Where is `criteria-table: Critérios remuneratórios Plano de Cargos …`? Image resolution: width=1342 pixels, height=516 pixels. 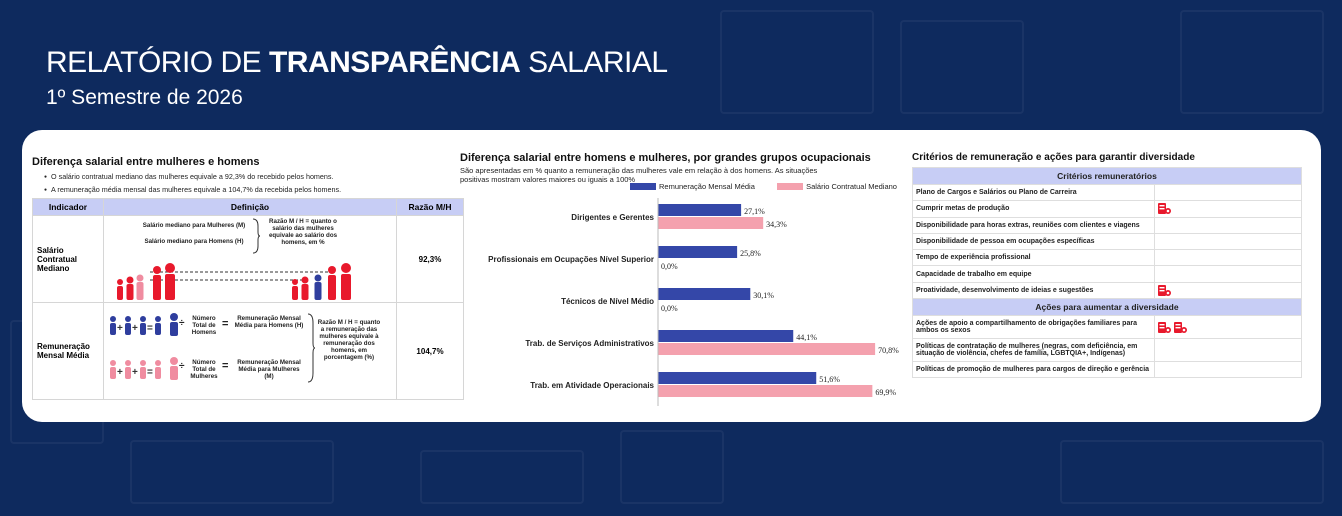
criteria-table: Critérios remuneratórios Plano de Cargos … is located at coordinates (1107, 273).